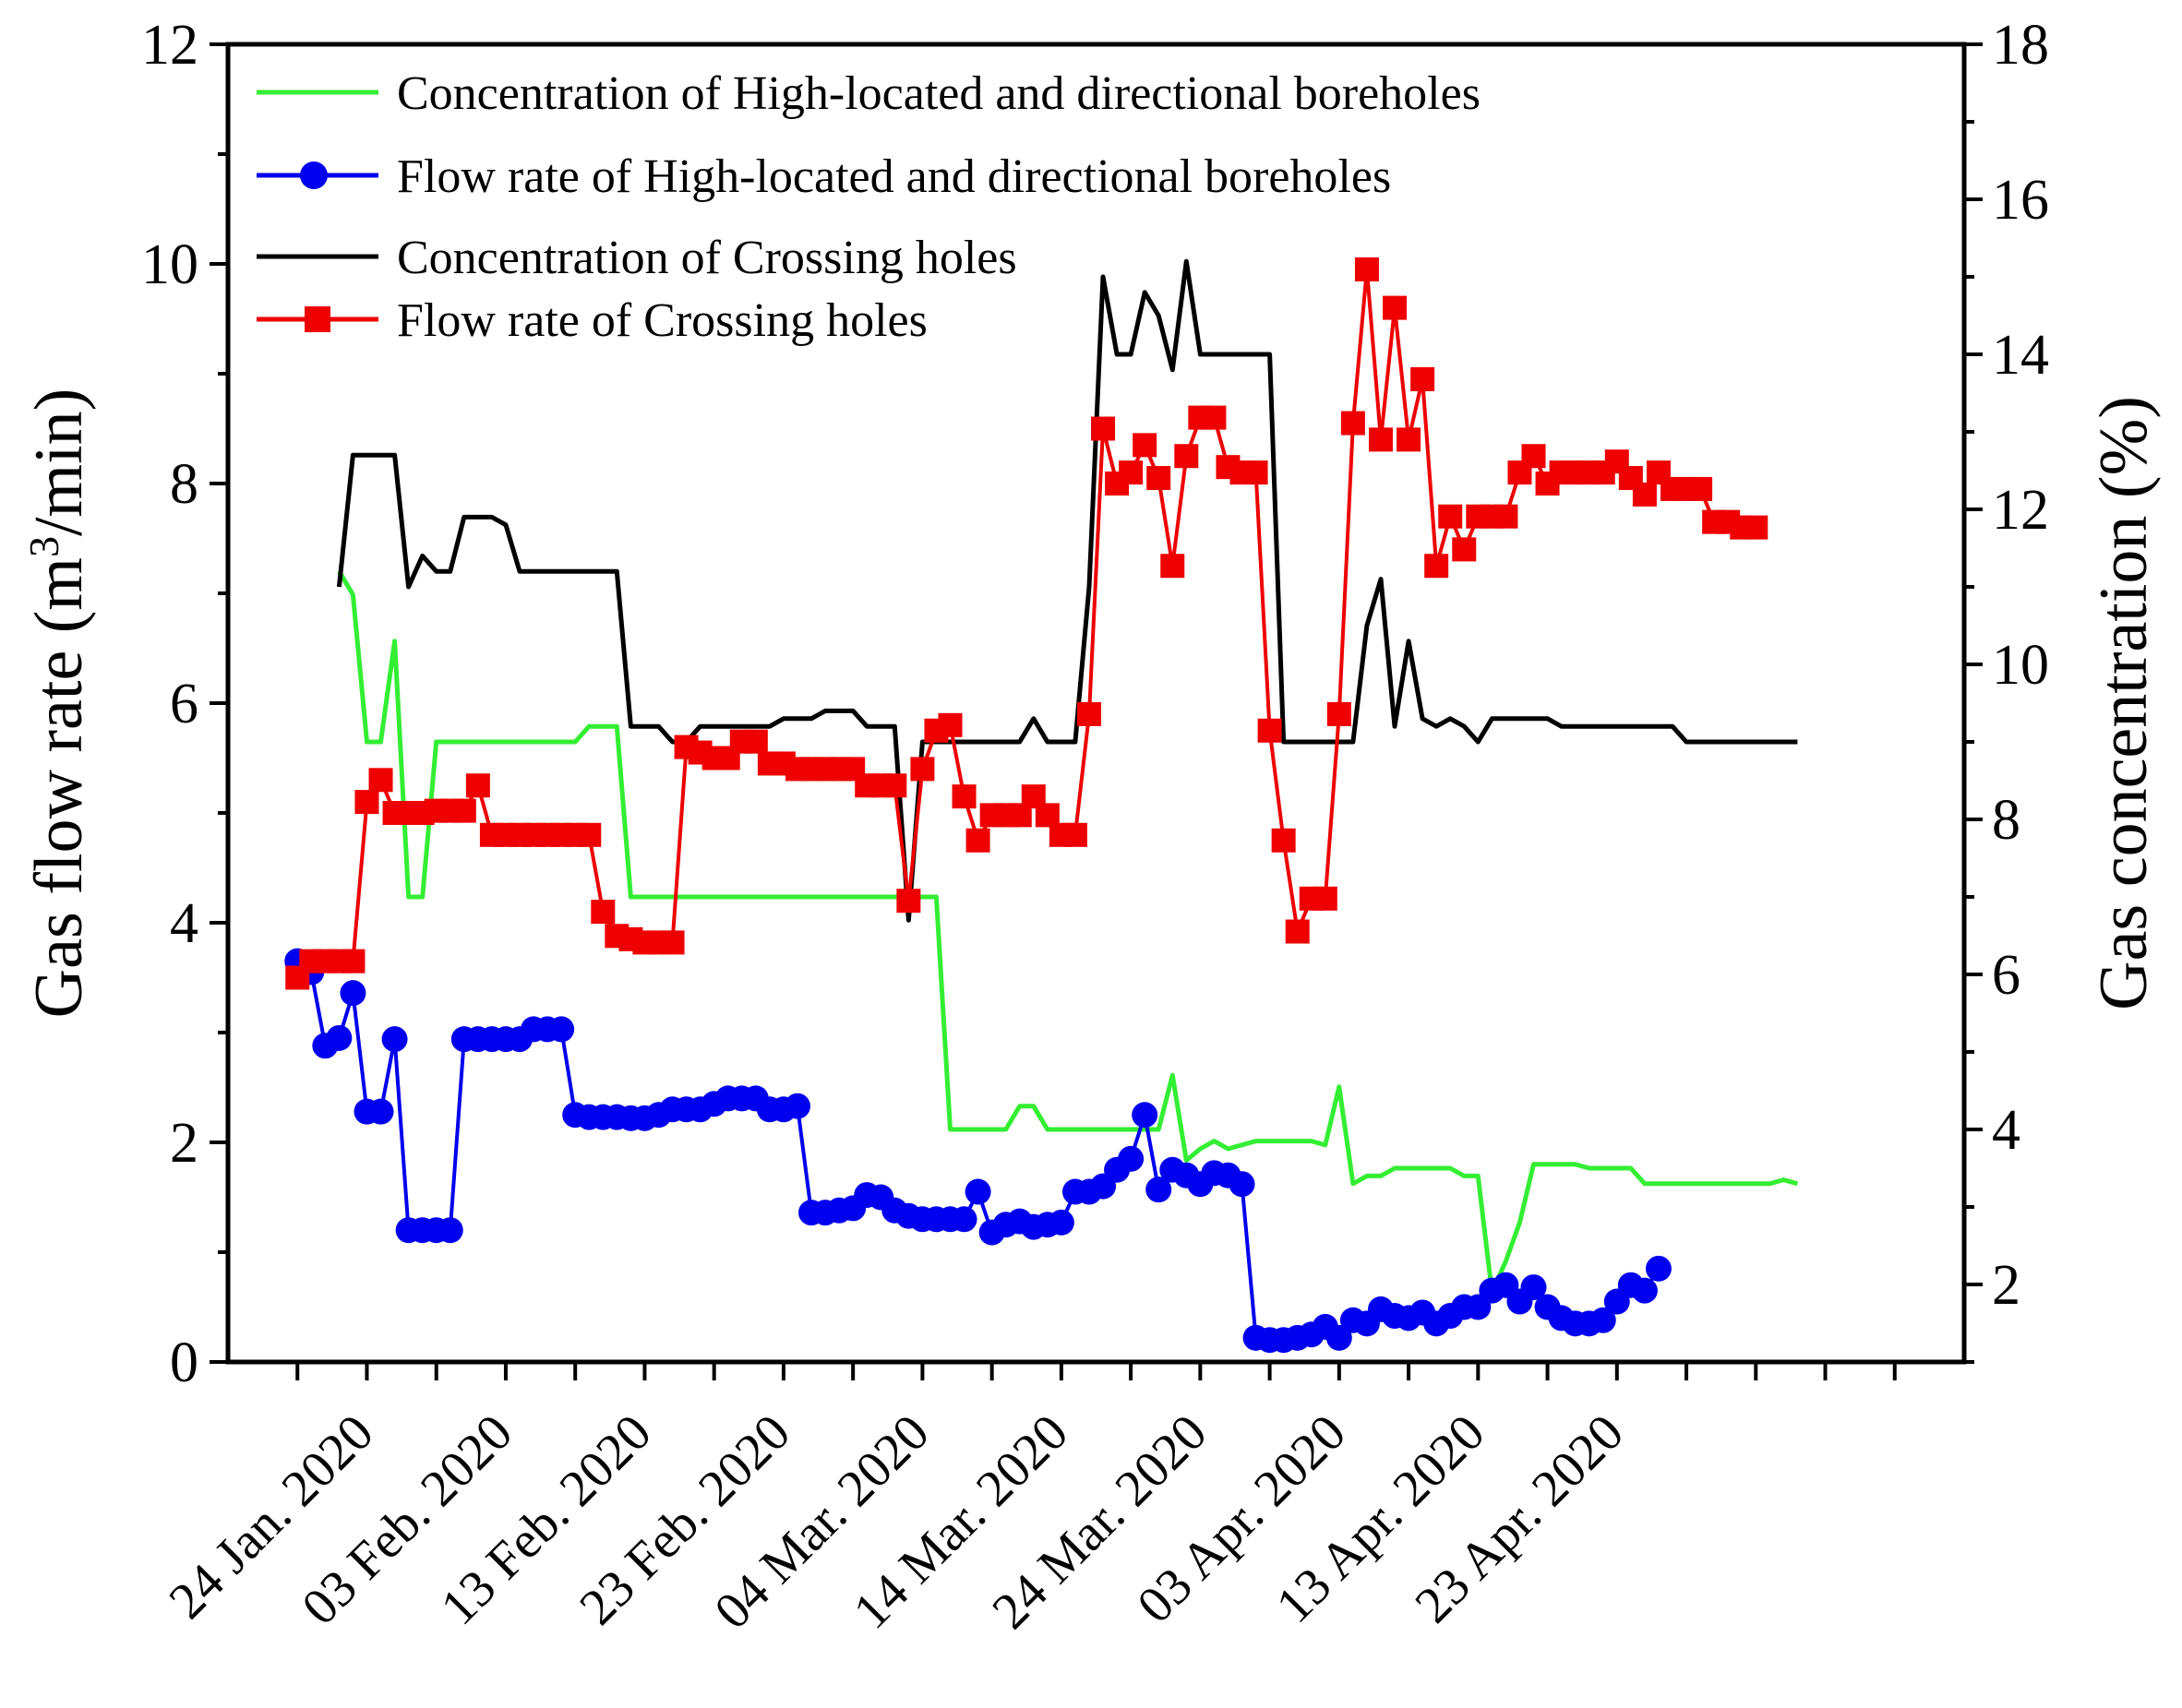 This screenshot has width=2182, height=1708. I want to click on legend-entry-3: Concentration of Crossing holes, so click(637, 258).